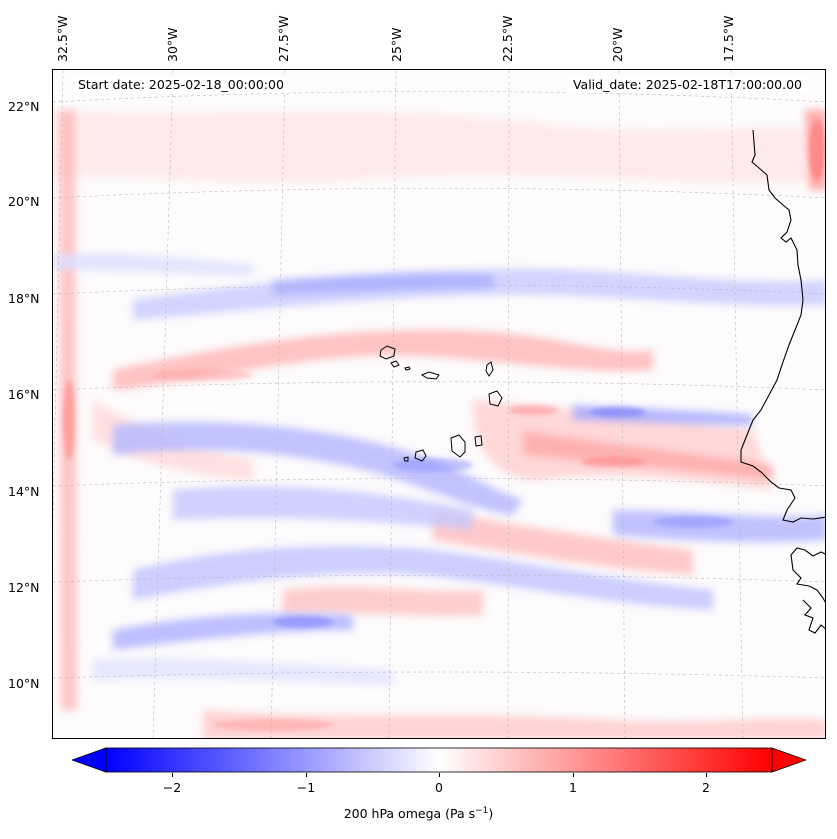 This screenshot has height=839, width=837. What do you see at coordinates (706, 787) in the screenshot?
I see `cb-tick-2: 2` at bounding box center [706, 787].